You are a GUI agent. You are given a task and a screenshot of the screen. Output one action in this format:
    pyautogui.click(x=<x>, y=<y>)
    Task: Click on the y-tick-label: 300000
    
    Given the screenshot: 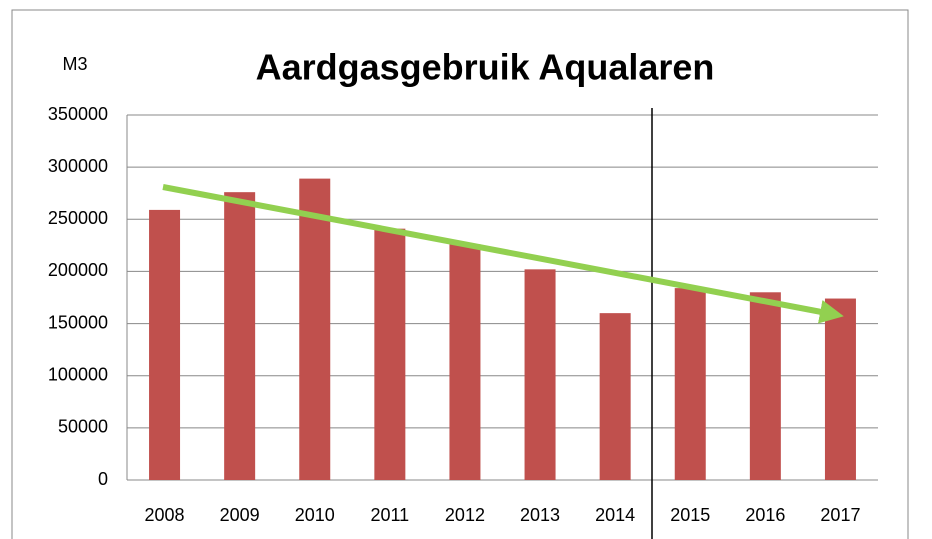 What is the action you would take?
    pyautogui.click(x=78, y=166)
    